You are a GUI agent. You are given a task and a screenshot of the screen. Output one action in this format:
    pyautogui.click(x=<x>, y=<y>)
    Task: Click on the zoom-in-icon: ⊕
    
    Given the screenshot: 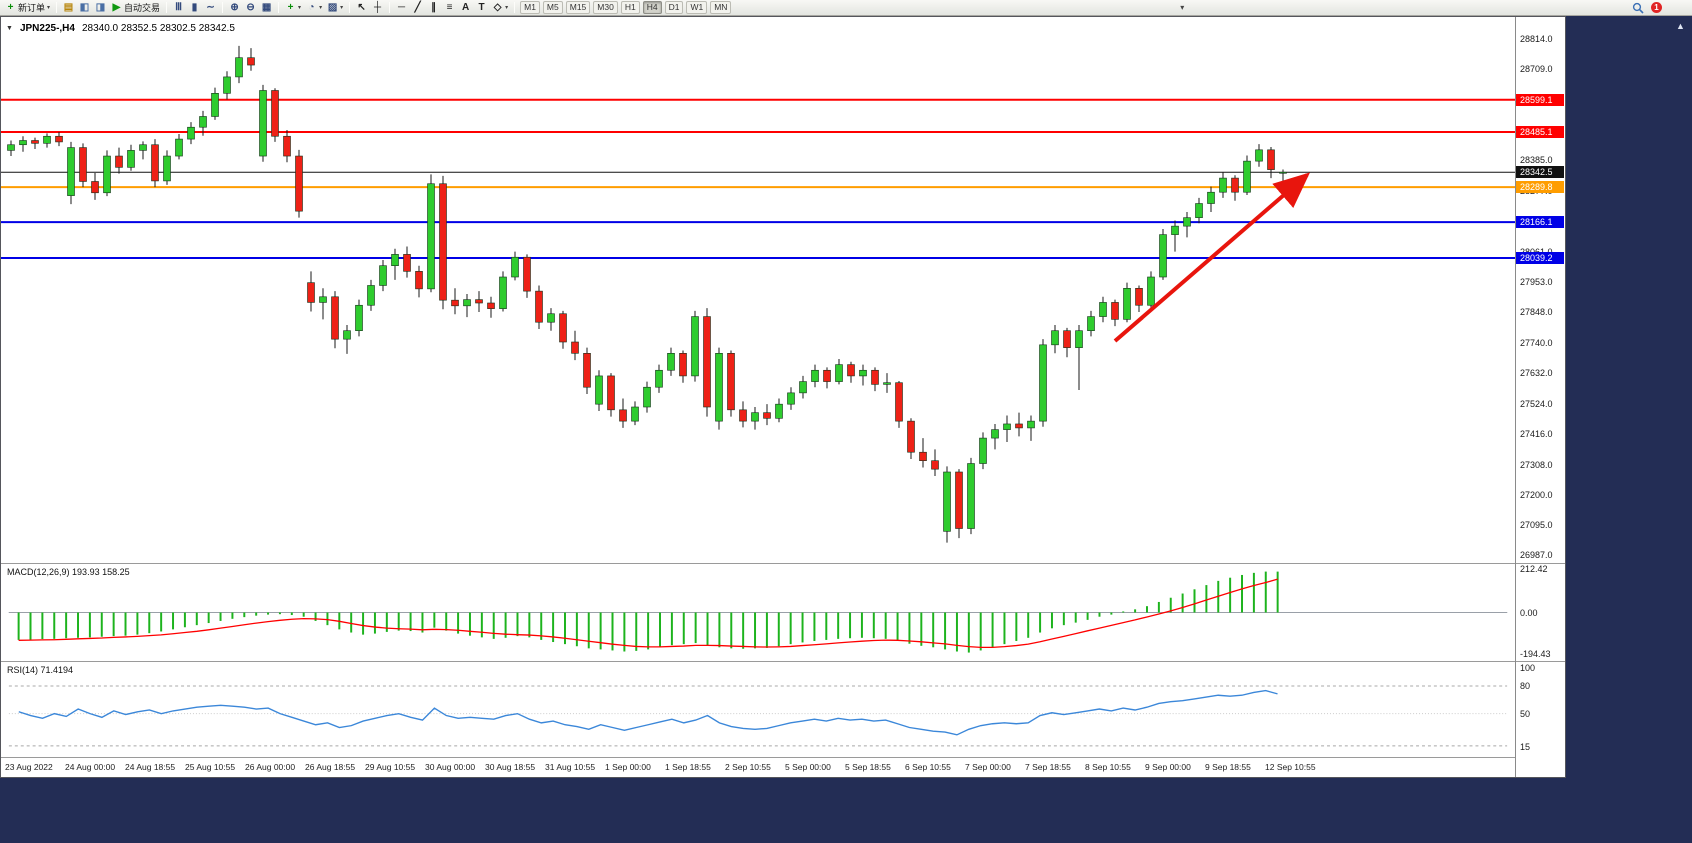 What is the action you would take?
    pyautogui.click(x=234, y=7)
    